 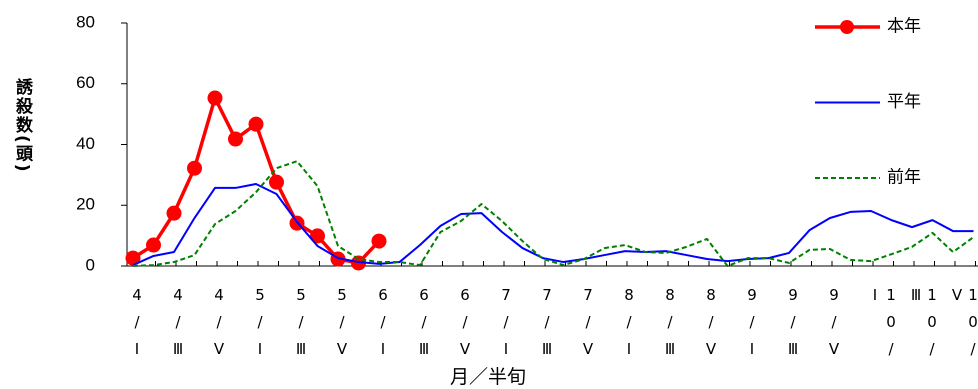 What do you see at coordinates (90, 264) in the screenshot?
I see `y-tick-label: 0` at bounding box center [90, 264].